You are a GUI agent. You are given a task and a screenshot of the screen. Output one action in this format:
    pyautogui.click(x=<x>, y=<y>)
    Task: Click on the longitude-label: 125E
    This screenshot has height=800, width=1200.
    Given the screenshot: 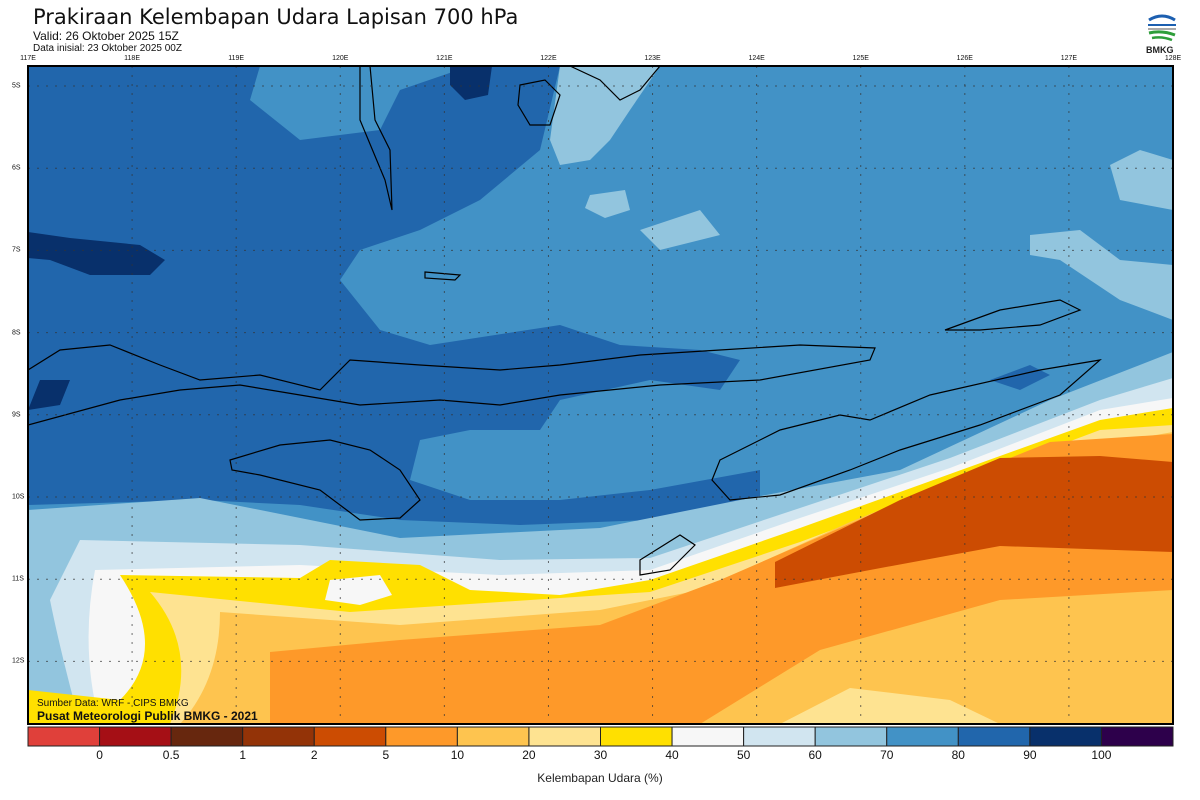 What is the action you would take?
    pyautogui.click(x=860, y=58)
    